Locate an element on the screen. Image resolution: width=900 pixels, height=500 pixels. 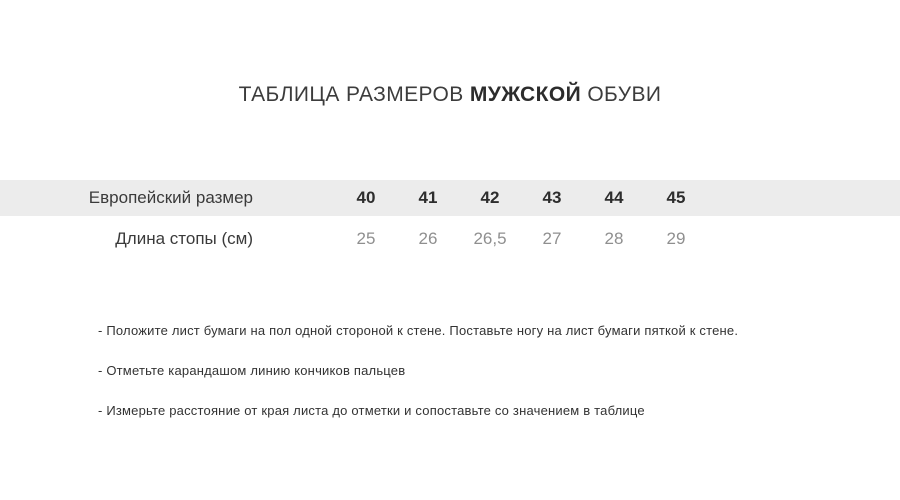
size-cell-43: 43 is located at coordinates (552, 197).